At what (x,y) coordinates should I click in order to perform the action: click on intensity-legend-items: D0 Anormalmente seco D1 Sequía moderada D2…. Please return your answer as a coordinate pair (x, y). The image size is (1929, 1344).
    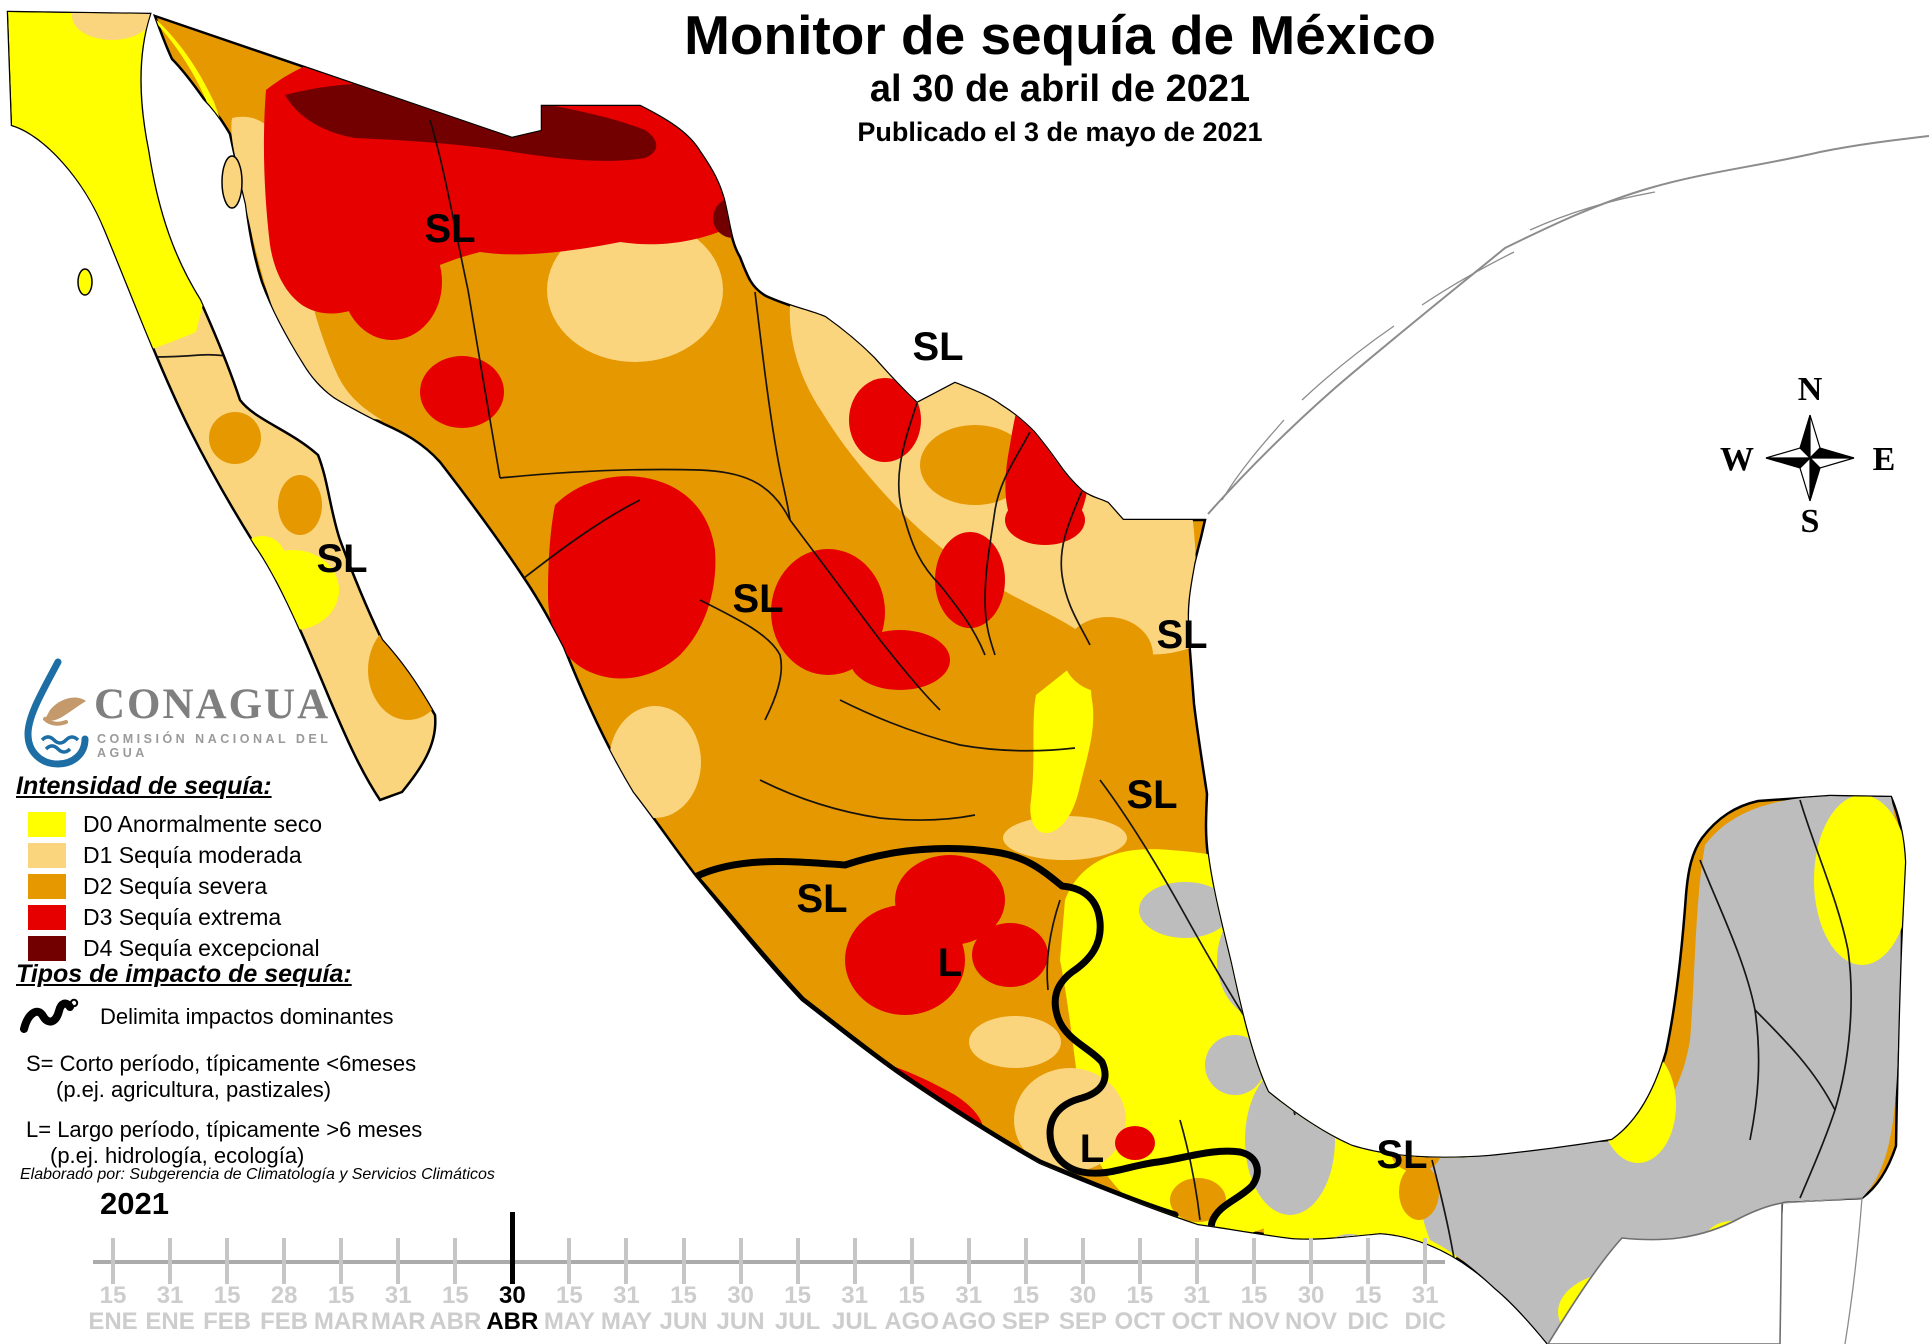
    Looking at the image, I should click on (226, 886).